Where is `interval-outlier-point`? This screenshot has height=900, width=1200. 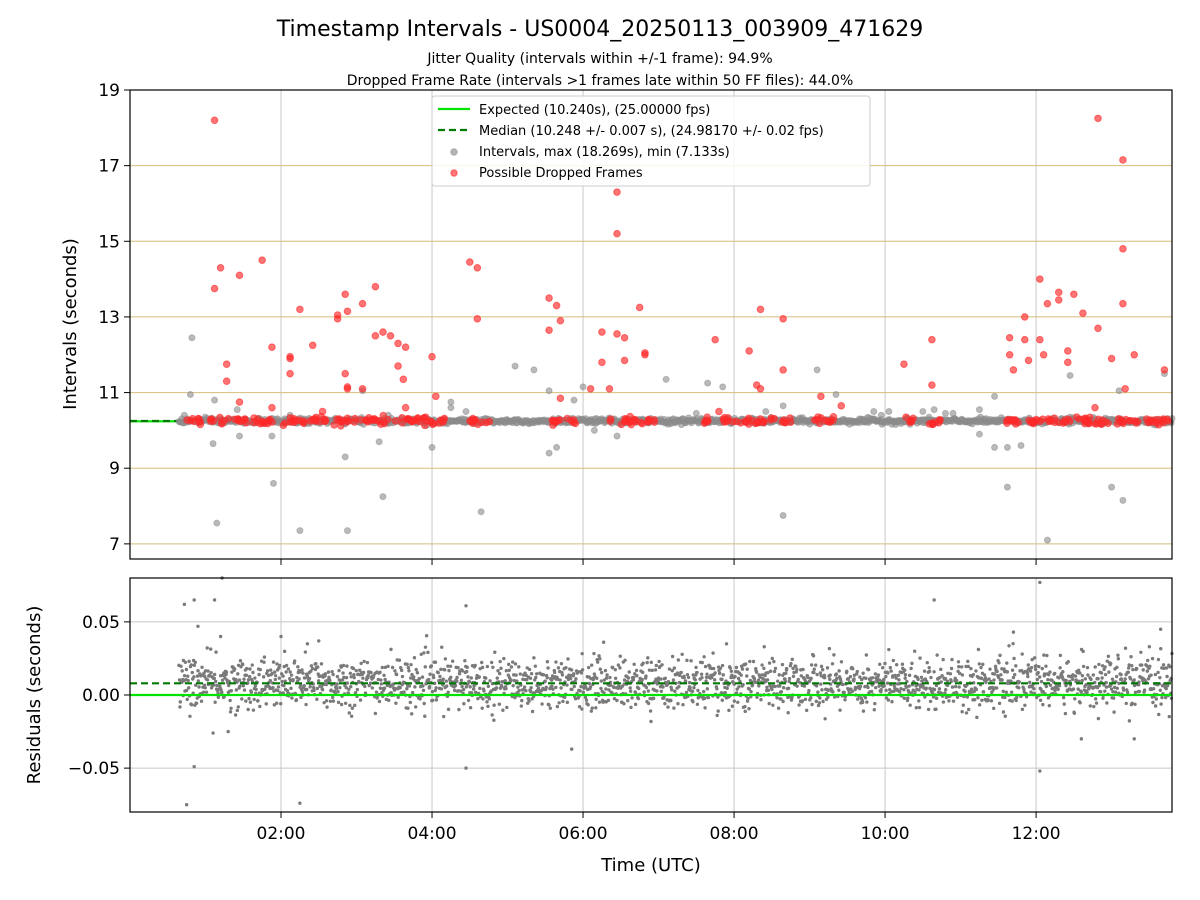
interval-outlier-point is located at coordinates (272, 436).